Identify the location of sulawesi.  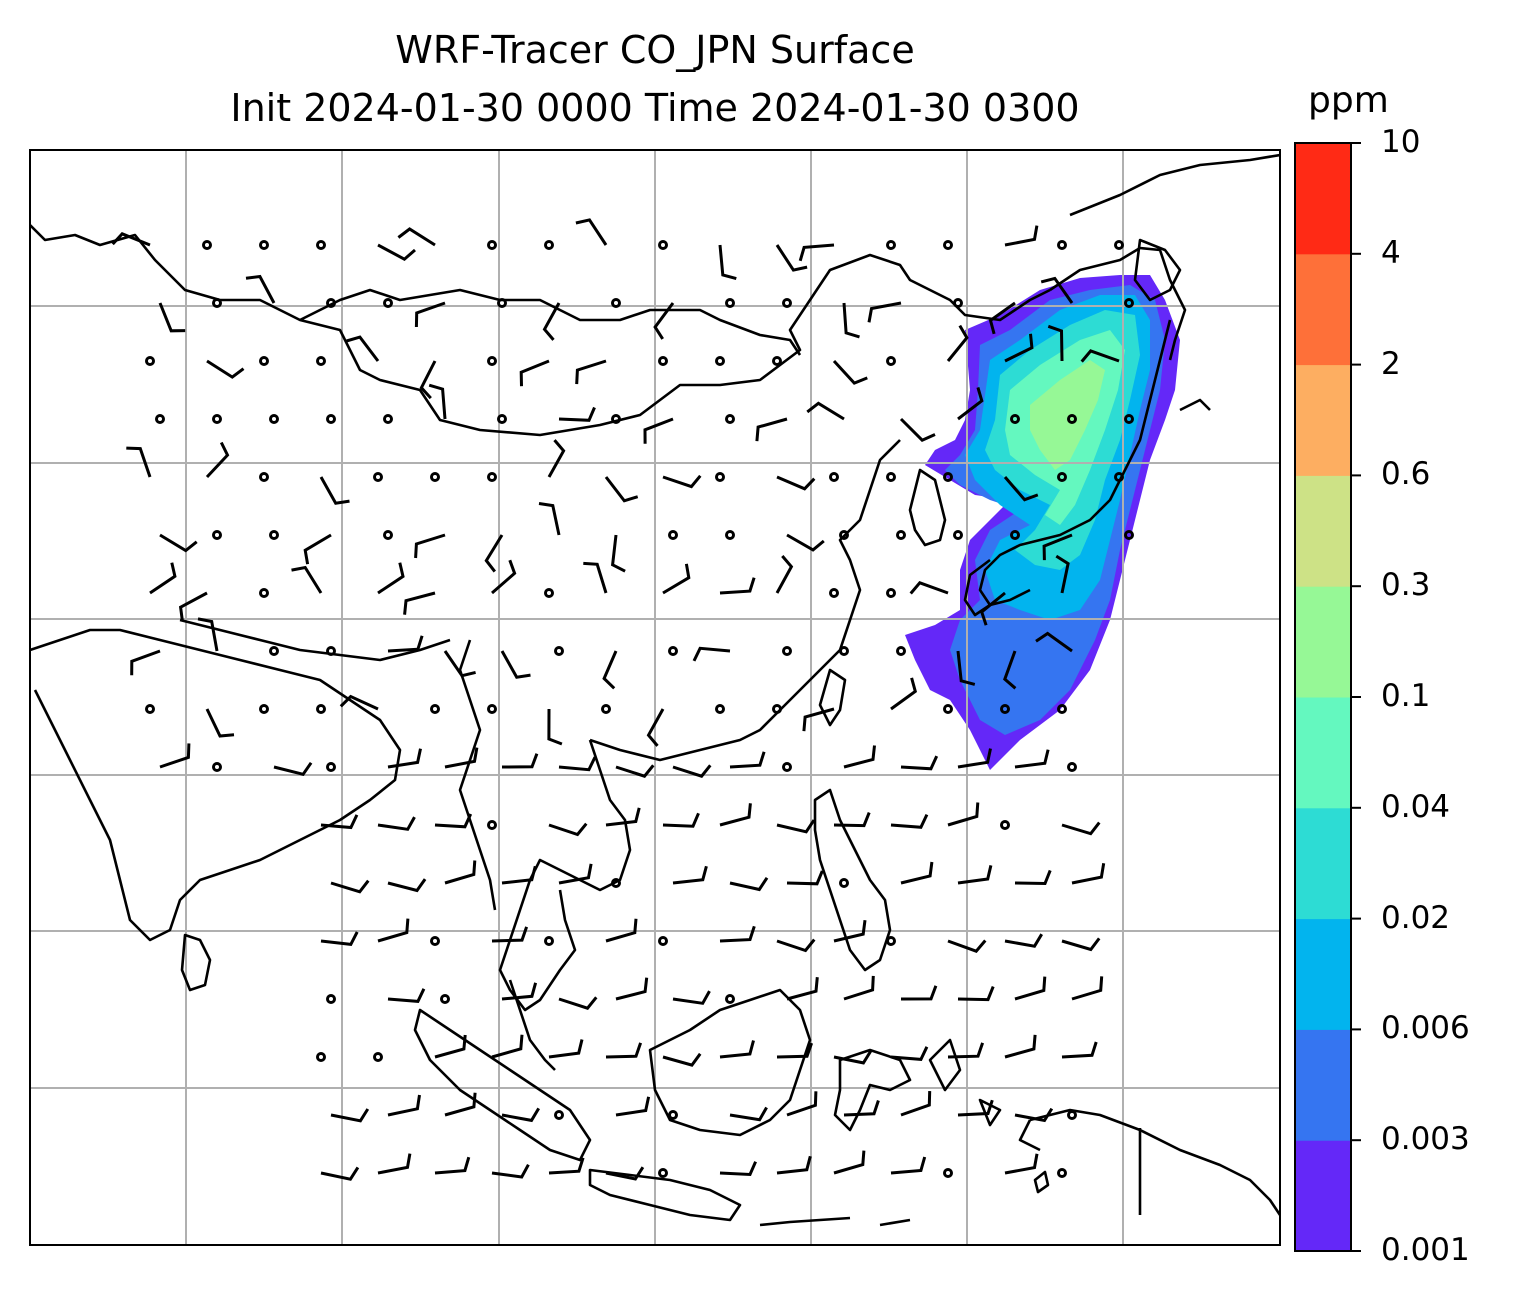
(872, 1090).